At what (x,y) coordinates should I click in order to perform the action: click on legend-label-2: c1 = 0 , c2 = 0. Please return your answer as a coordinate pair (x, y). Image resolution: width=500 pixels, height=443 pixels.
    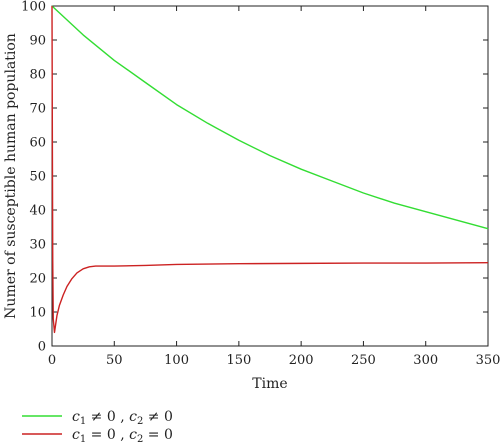
    Looking at the image, I should click on (122, 435).